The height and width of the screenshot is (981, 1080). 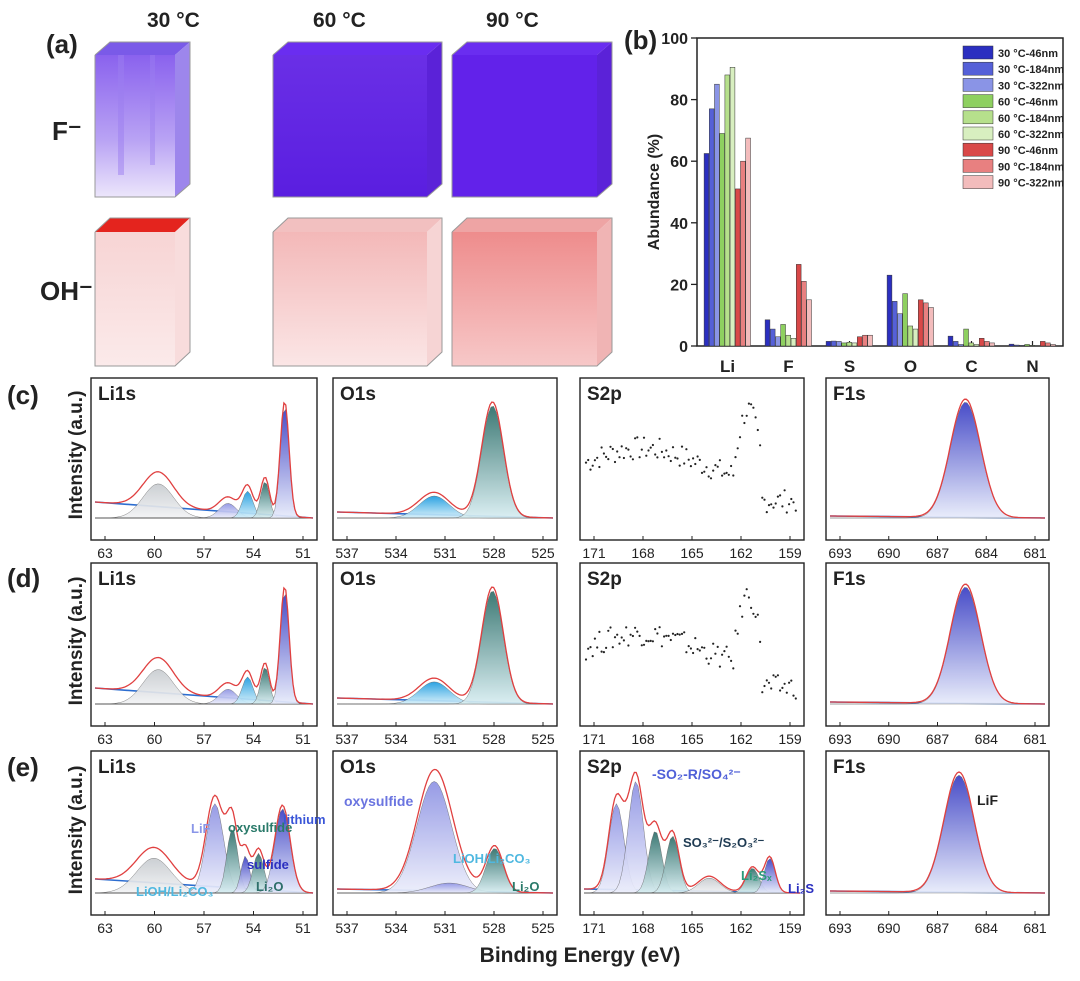 I want to click on xps-panel-o1s: O1s 537 534 531 528 525, so click(x=445, y=654).